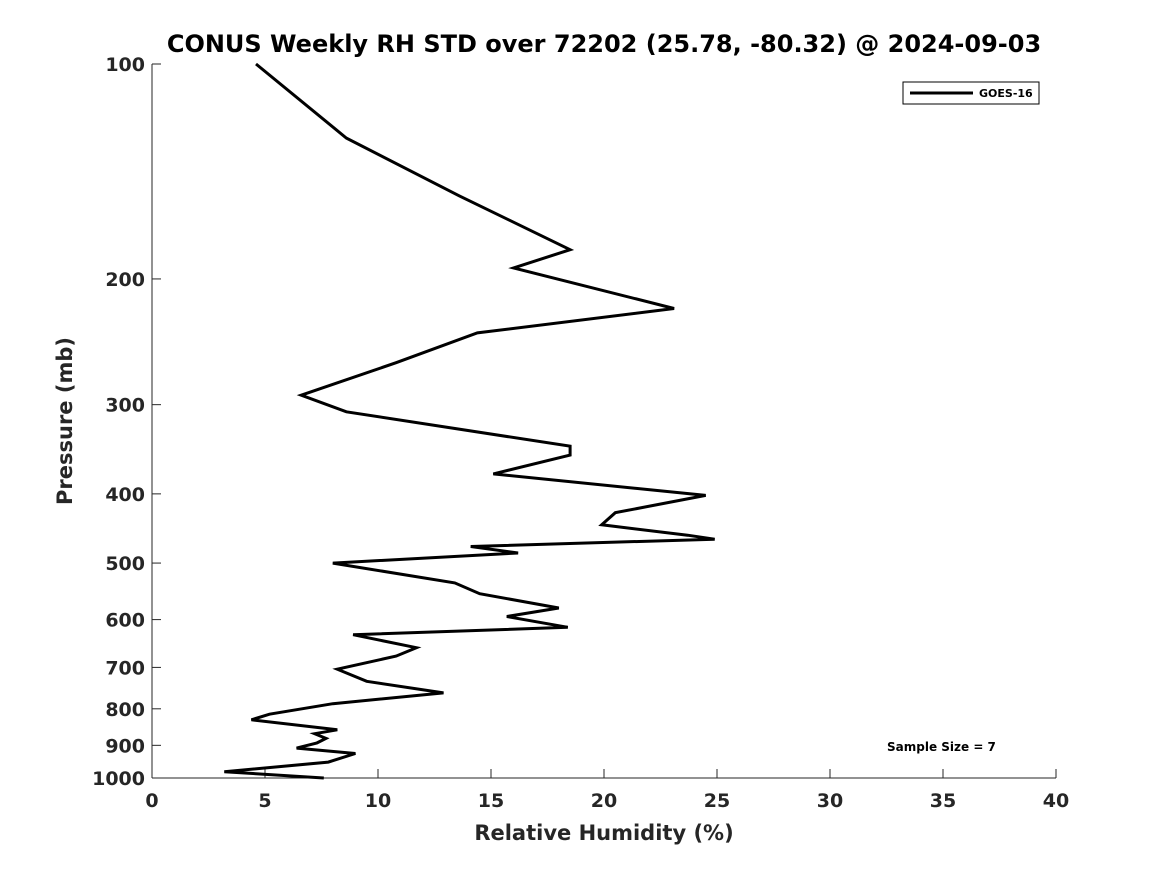 This screenshot has height=875, width=1167. What do you see at coordinates (943, 801) in the screenshot?
I see `x-tick-label: 35` at bounding box center [943, 801].